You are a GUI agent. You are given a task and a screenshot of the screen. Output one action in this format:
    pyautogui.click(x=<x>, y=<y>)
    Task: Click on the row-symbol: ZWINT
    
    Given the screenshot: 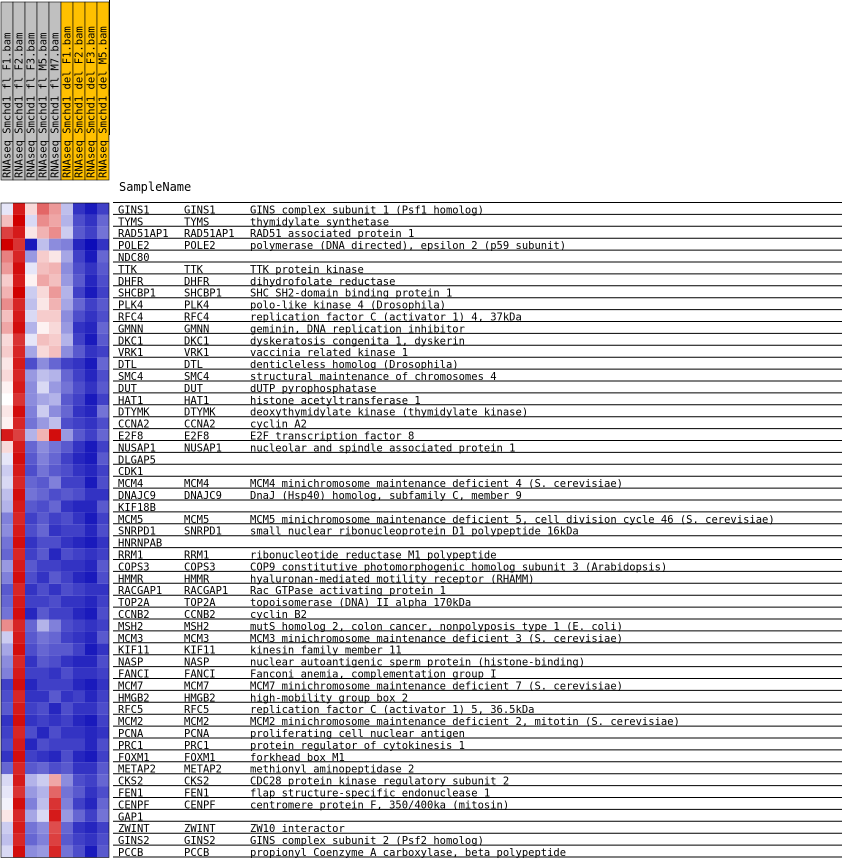 What is the action you would take?
    pyautogui.click(x=200, y=829)
    